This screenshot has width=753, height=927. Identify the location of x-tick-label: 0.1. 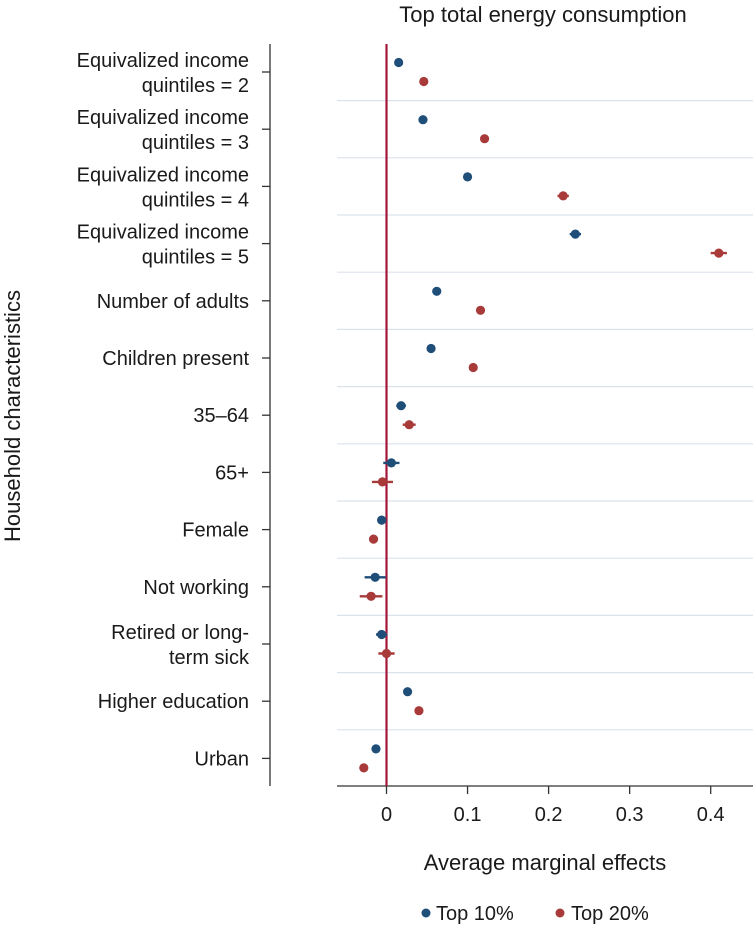
(468, 815).